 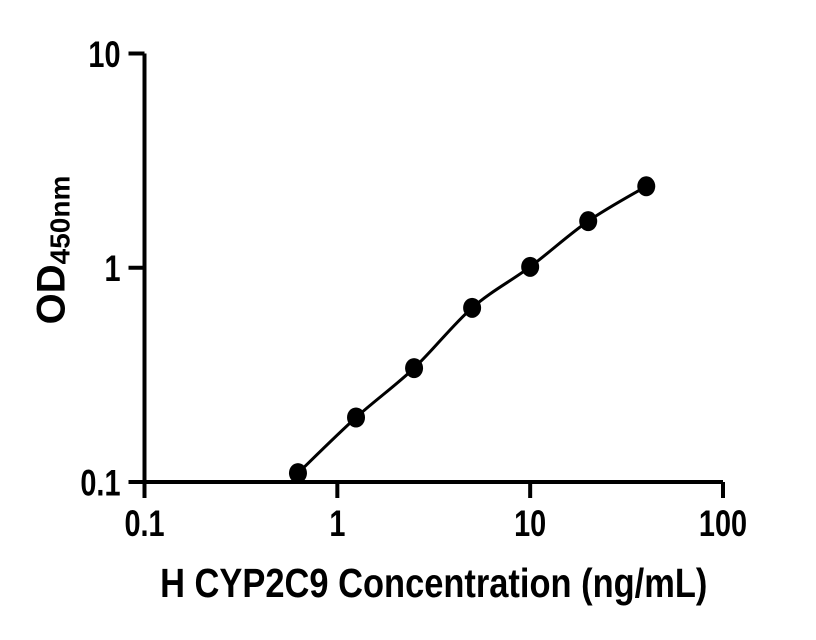 I want to click on x-tick-label: 100, so click(x=723, y=524).